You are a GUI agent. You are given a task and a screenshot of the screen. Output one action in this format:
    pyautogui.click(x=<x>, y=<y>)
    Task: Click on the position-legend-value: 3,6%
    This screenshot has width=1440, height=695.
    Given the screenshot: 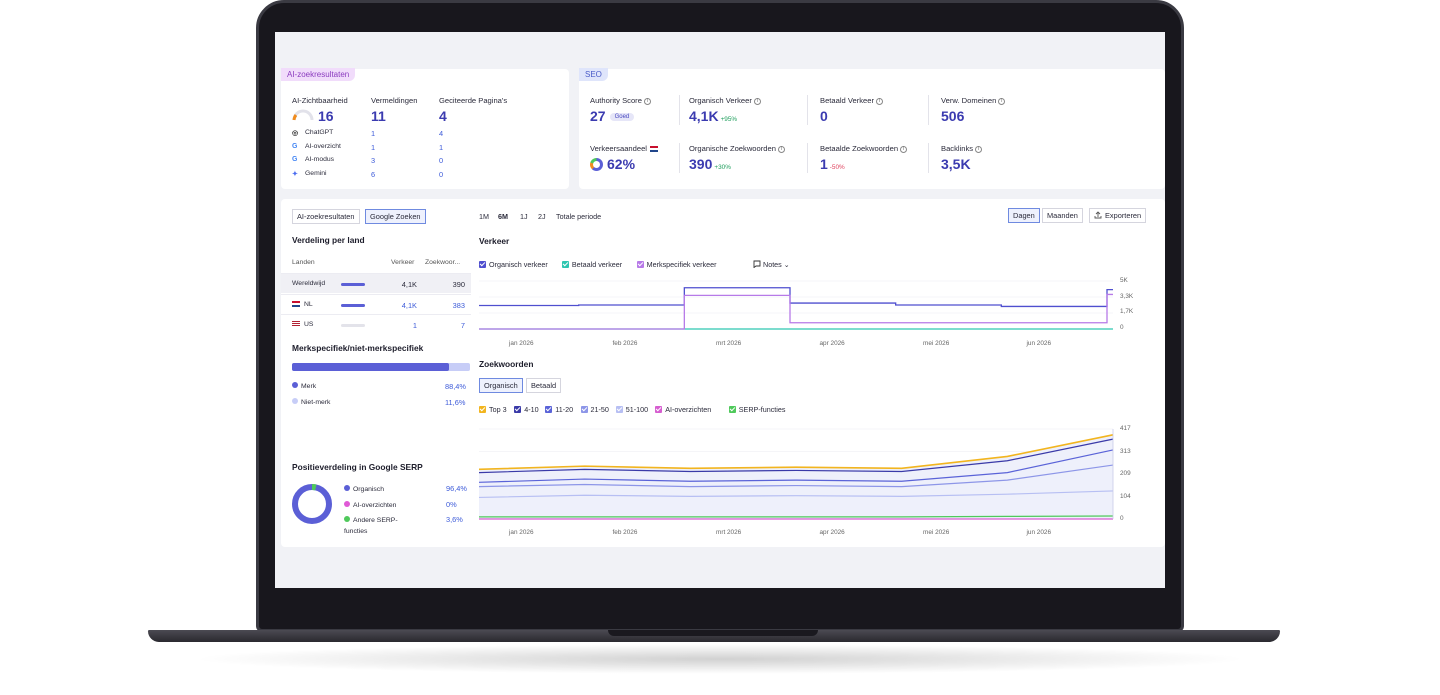 What is the action you would take?
    pyautogui.click(x=454, y=519)
    